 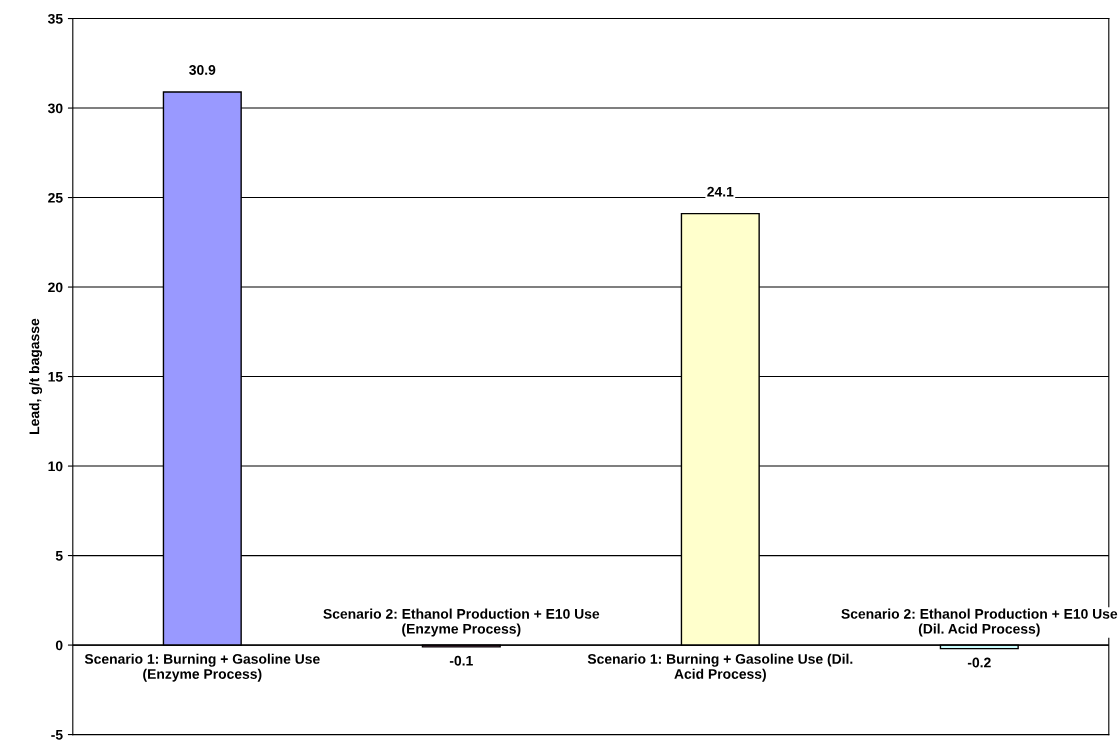 What do you see at coordinates (55, 287) in the screenshot?
I see `y-tick-label: 20` at bounding box center [55, 287].